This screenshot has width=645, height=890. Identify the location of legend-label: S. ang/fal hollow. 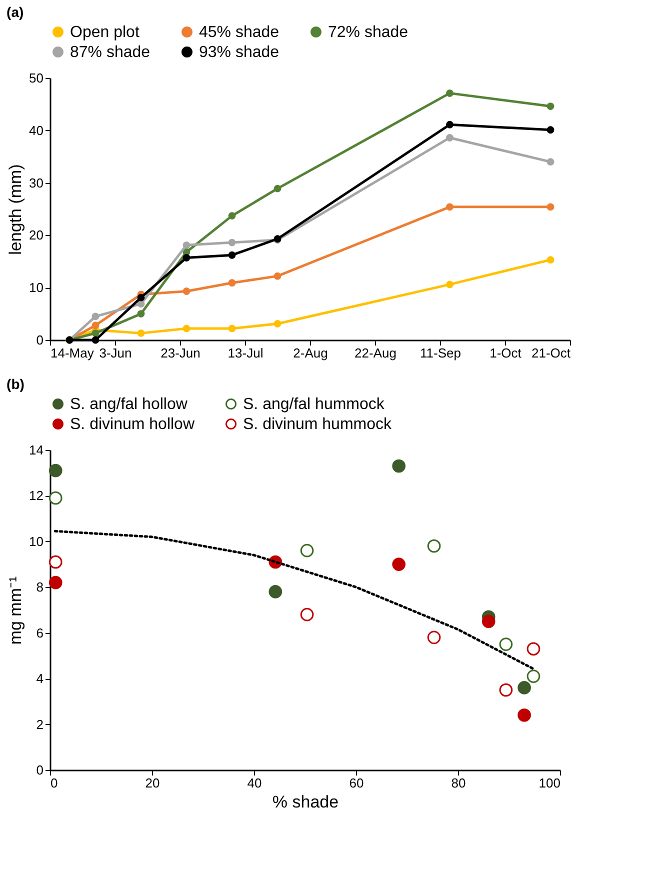
(129, 404).